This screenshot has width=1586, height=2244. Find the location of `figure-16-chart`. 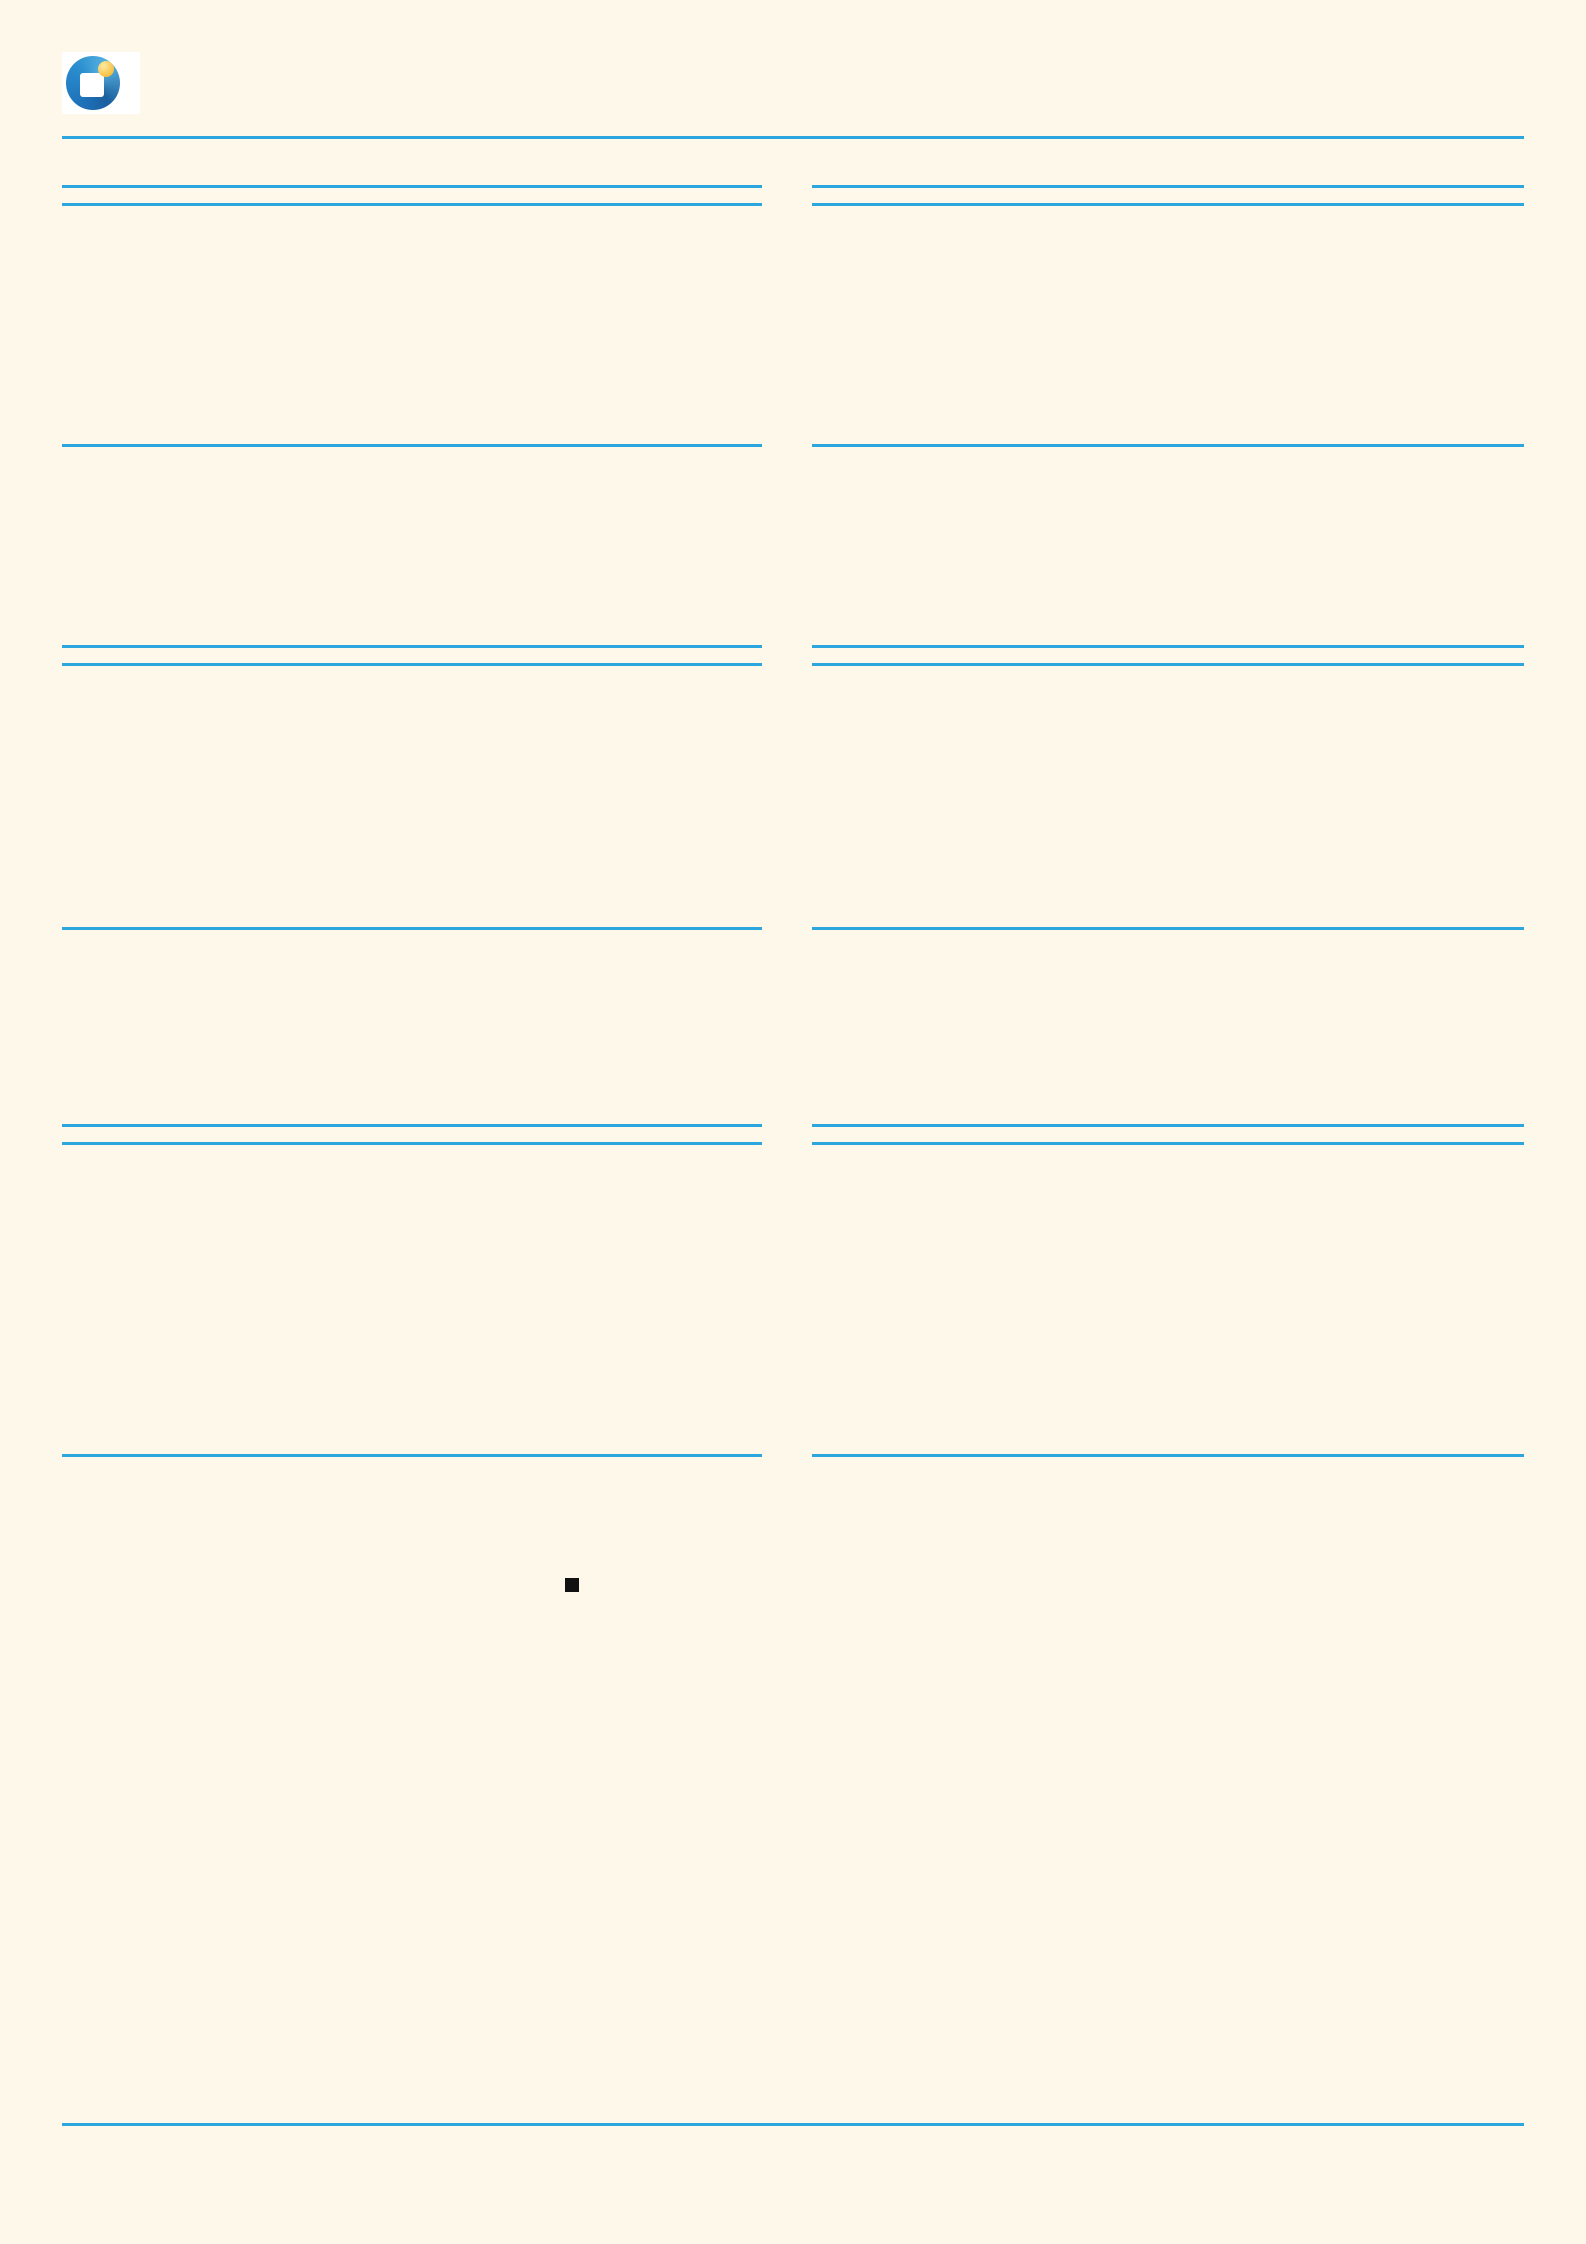

figure-16-chart is located at coordinates (412, 1297).